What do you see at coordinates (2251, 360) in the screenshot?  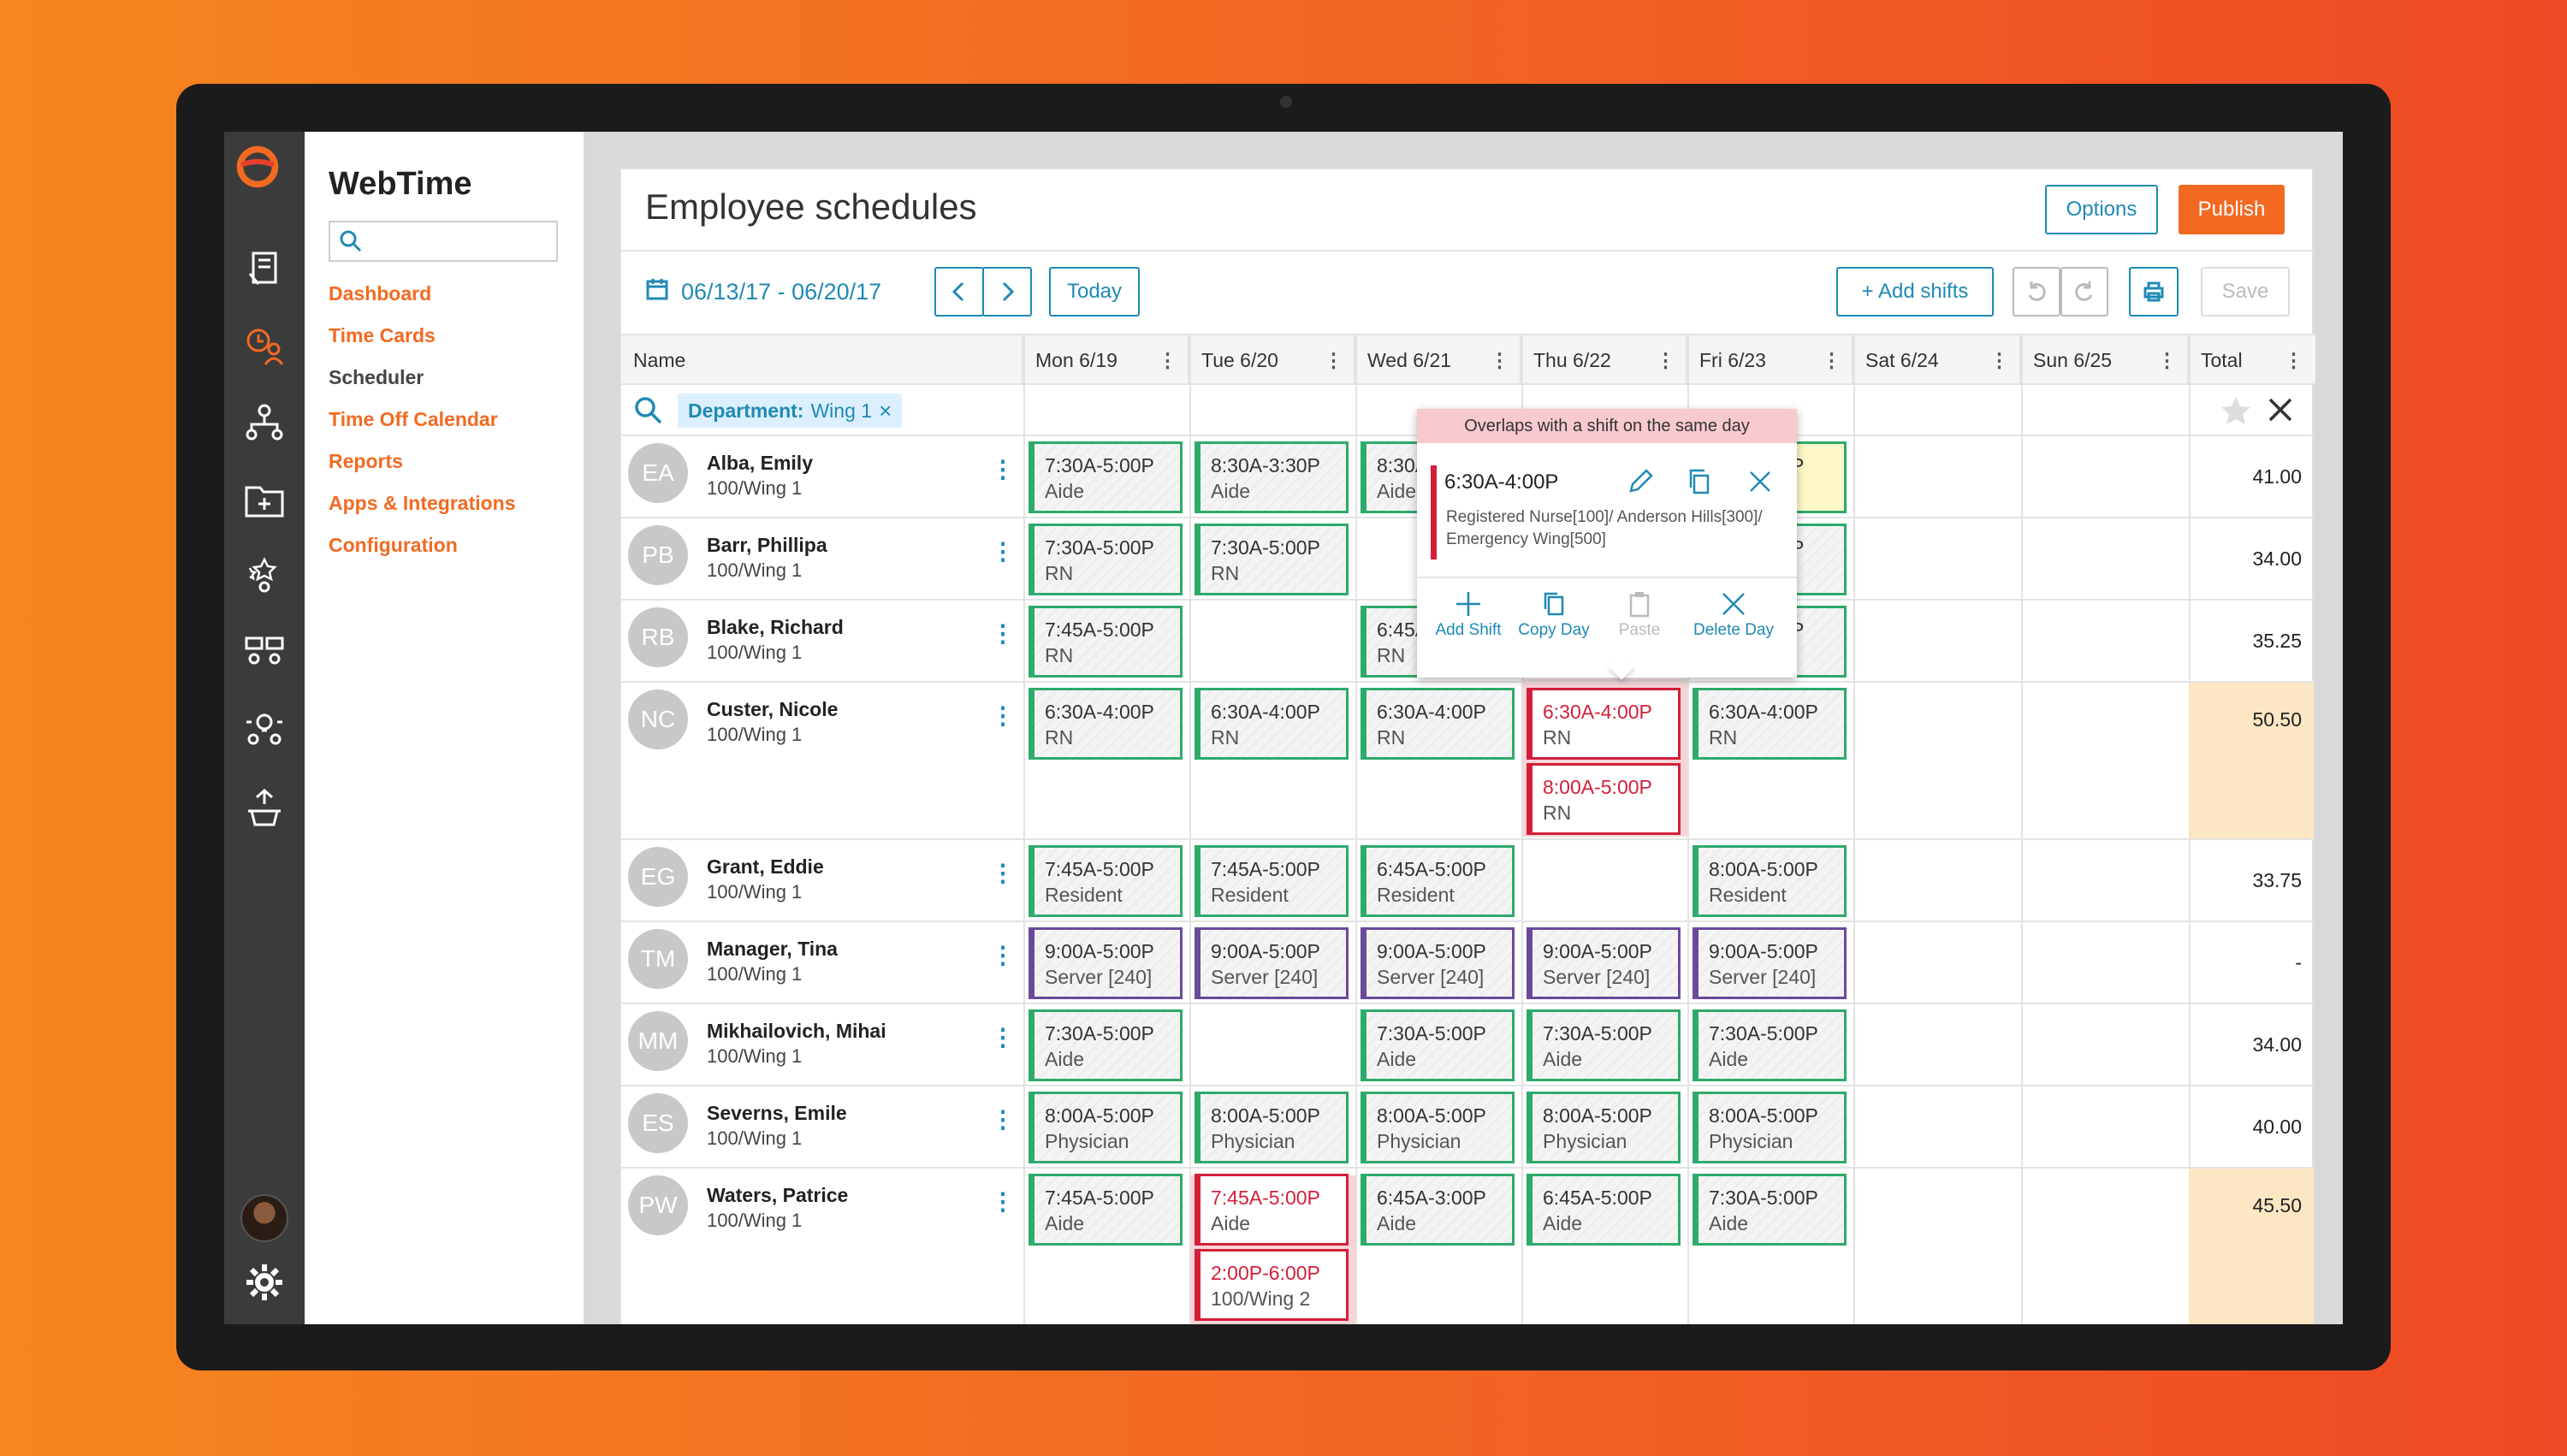 I see `col-total: Total ⋮` at bounding box center [2251, 360].